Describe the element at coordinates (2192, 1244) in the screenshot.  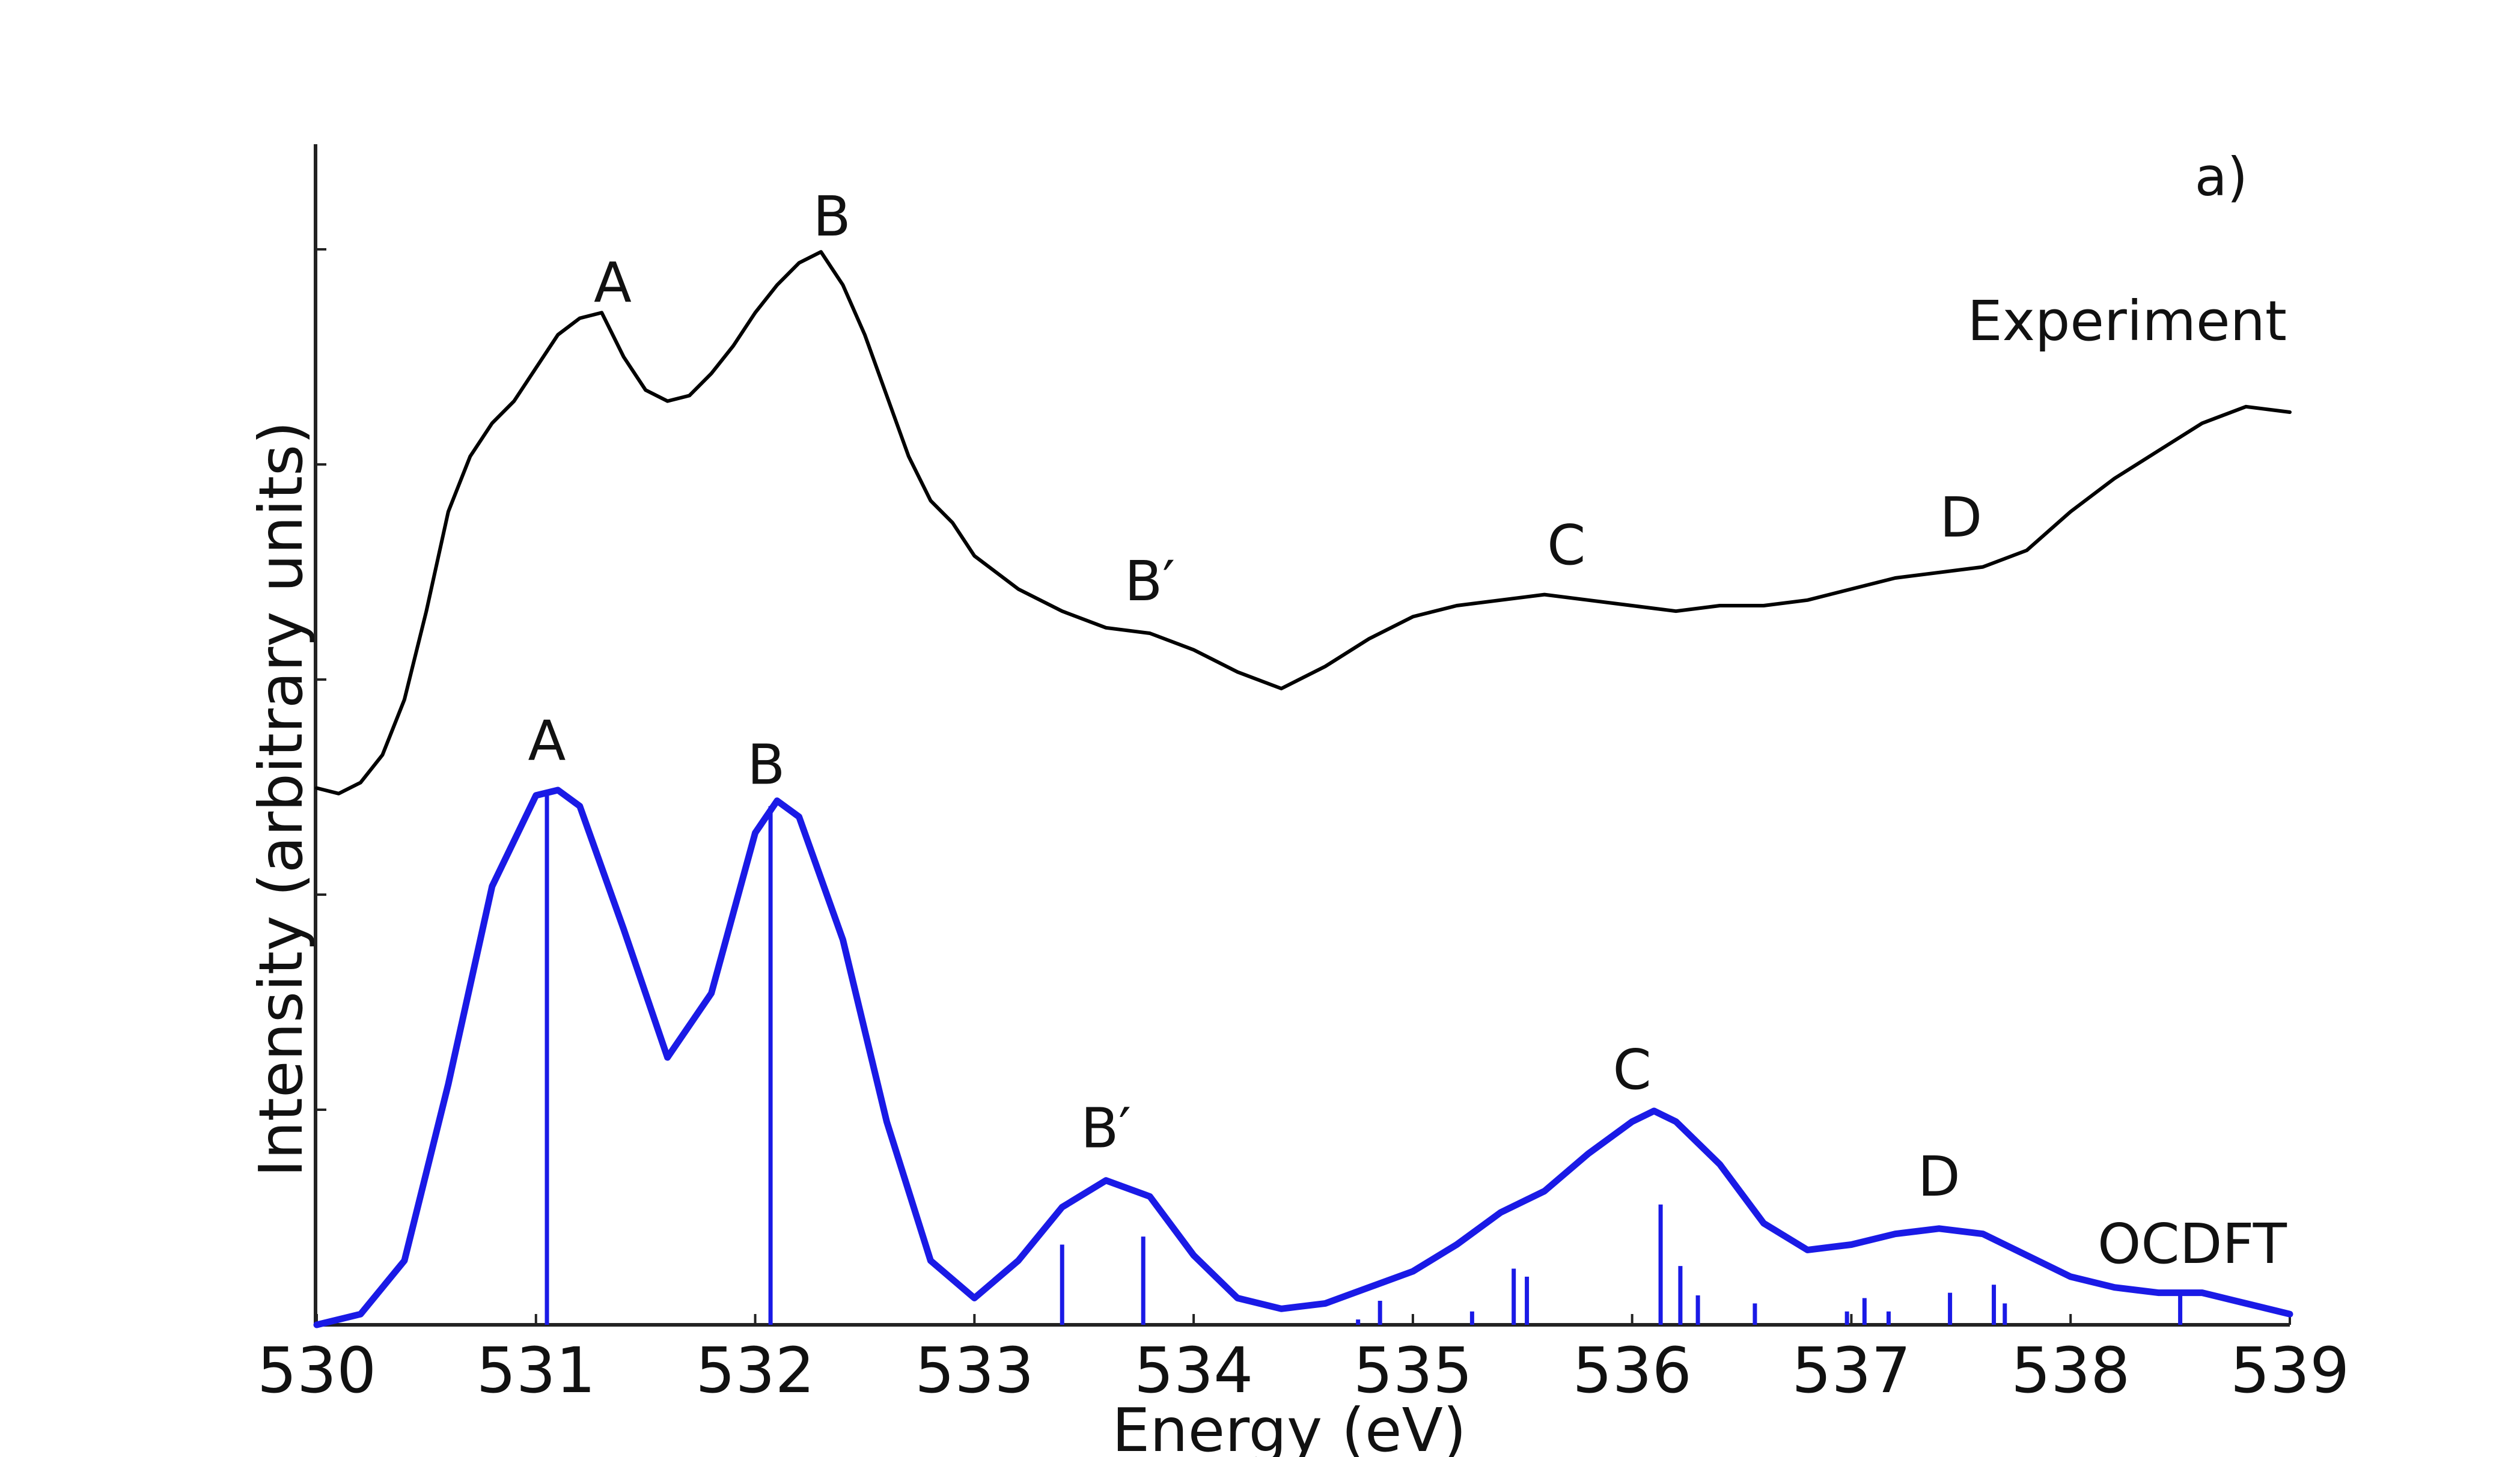
I see `ocdft-series-label: OCDFT` at that location.